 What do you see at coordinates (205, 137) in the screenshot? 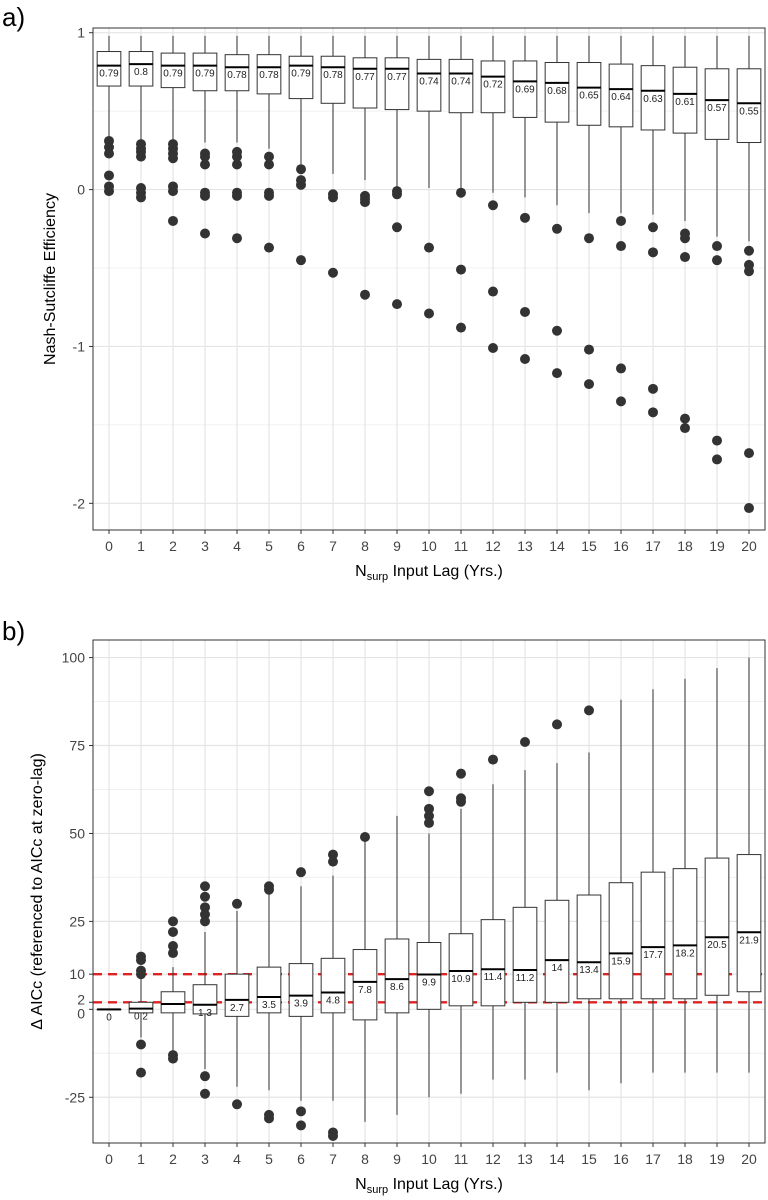
I see `box-a-lag-3: 0.79` at bounding box center [205, 137].